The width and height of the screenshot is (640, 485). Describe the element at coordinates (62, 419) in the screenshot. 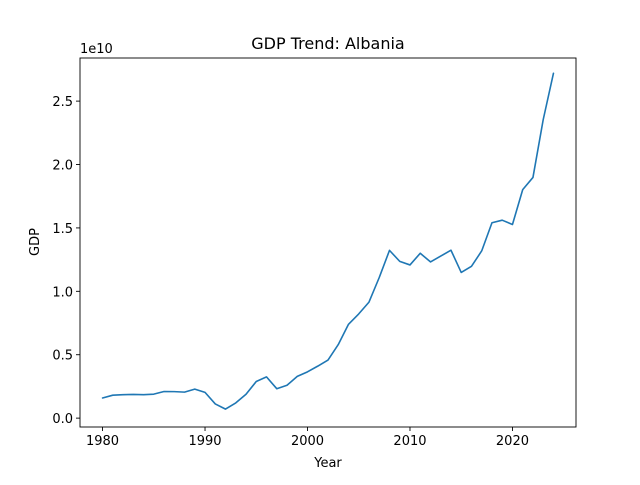

I see `y-tick-label: 0.0` at that location.